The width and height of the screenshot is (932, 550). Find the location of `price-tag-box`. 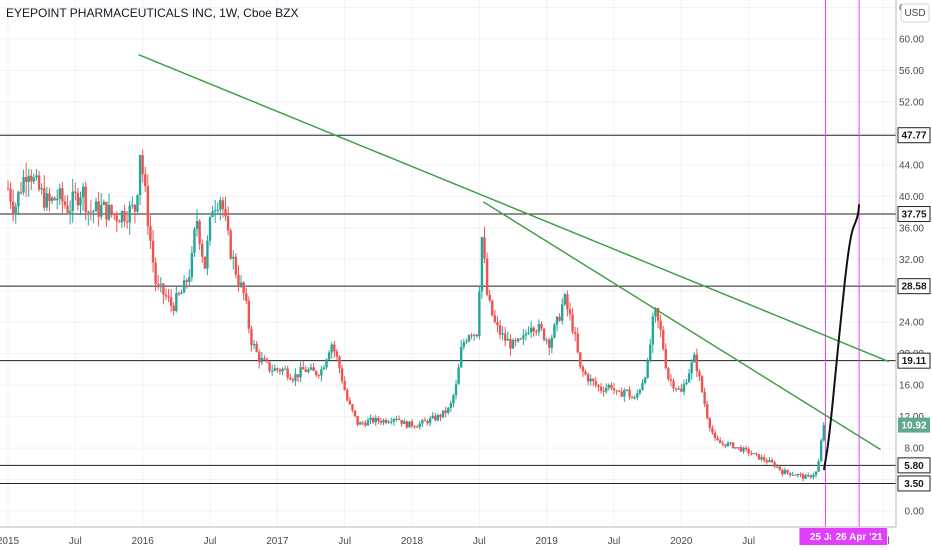

price-tag-box is located at coordinates (914, 214).